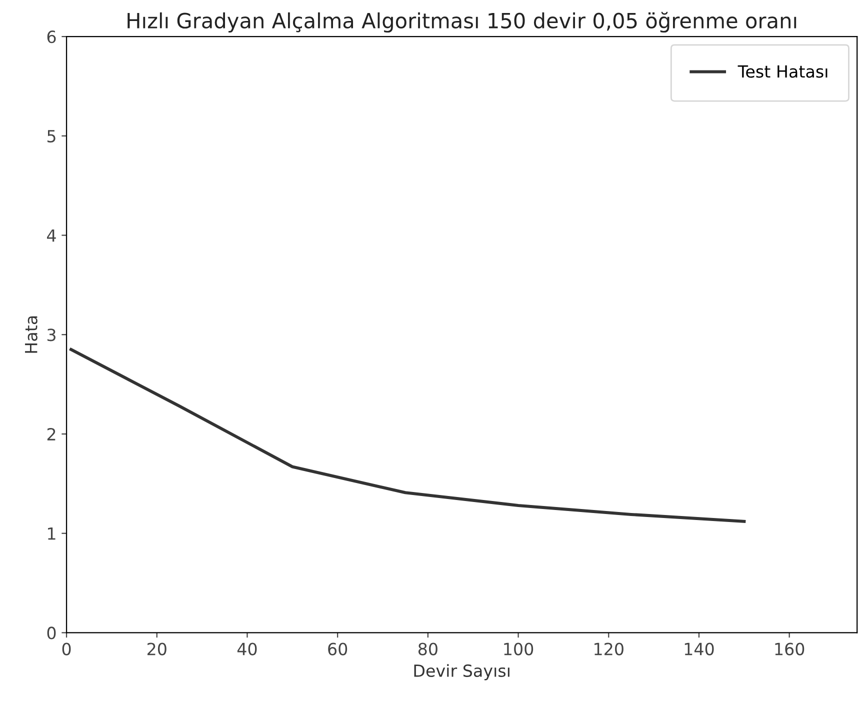 This screenshot has width=864, height=703. I want to click on x-tick-label: 160, so click(789, 649).